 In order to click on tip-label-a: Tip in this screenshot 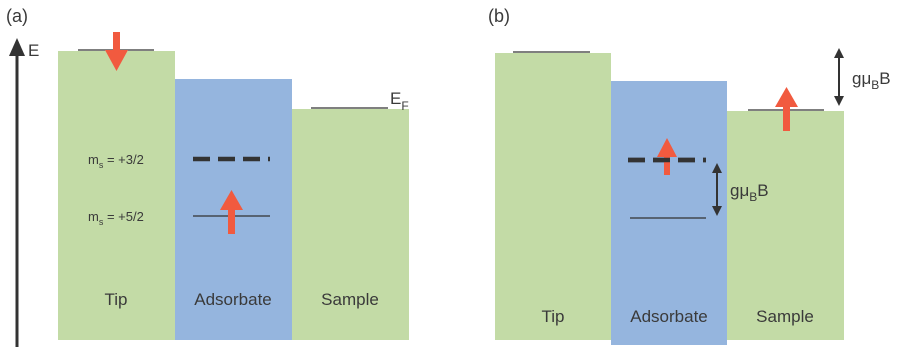, I will do `click(116, 299)`.